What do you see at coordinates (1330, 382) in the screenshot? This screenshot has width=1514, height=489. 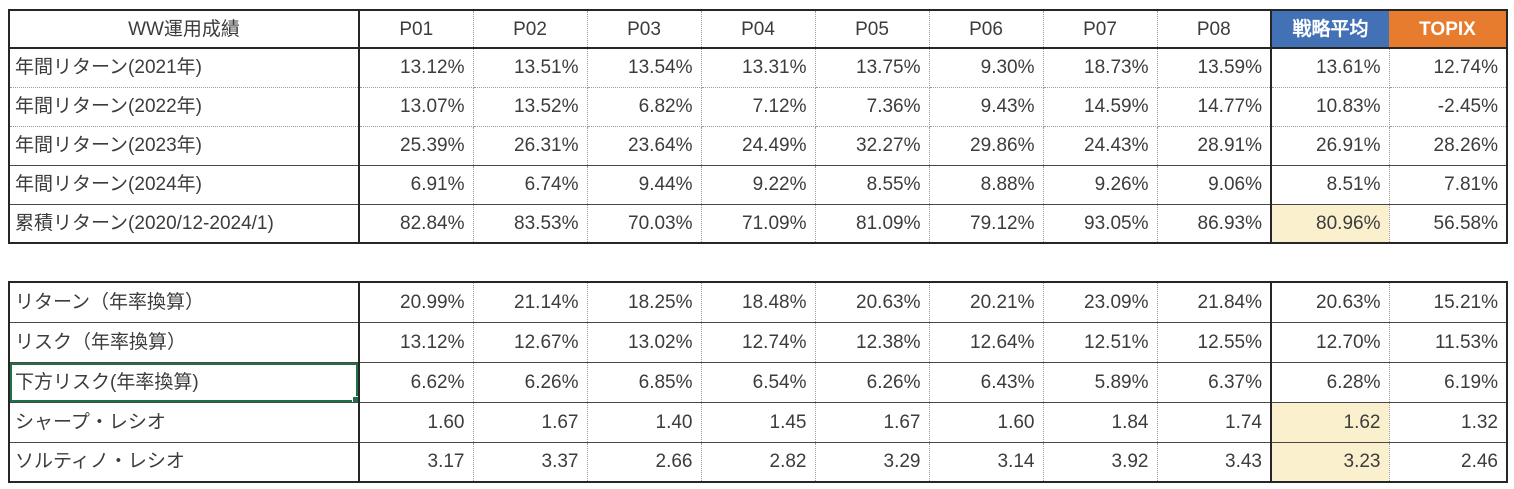 I see `strategy-value-cell: 6.28%` at bounding box center [1330, 382].